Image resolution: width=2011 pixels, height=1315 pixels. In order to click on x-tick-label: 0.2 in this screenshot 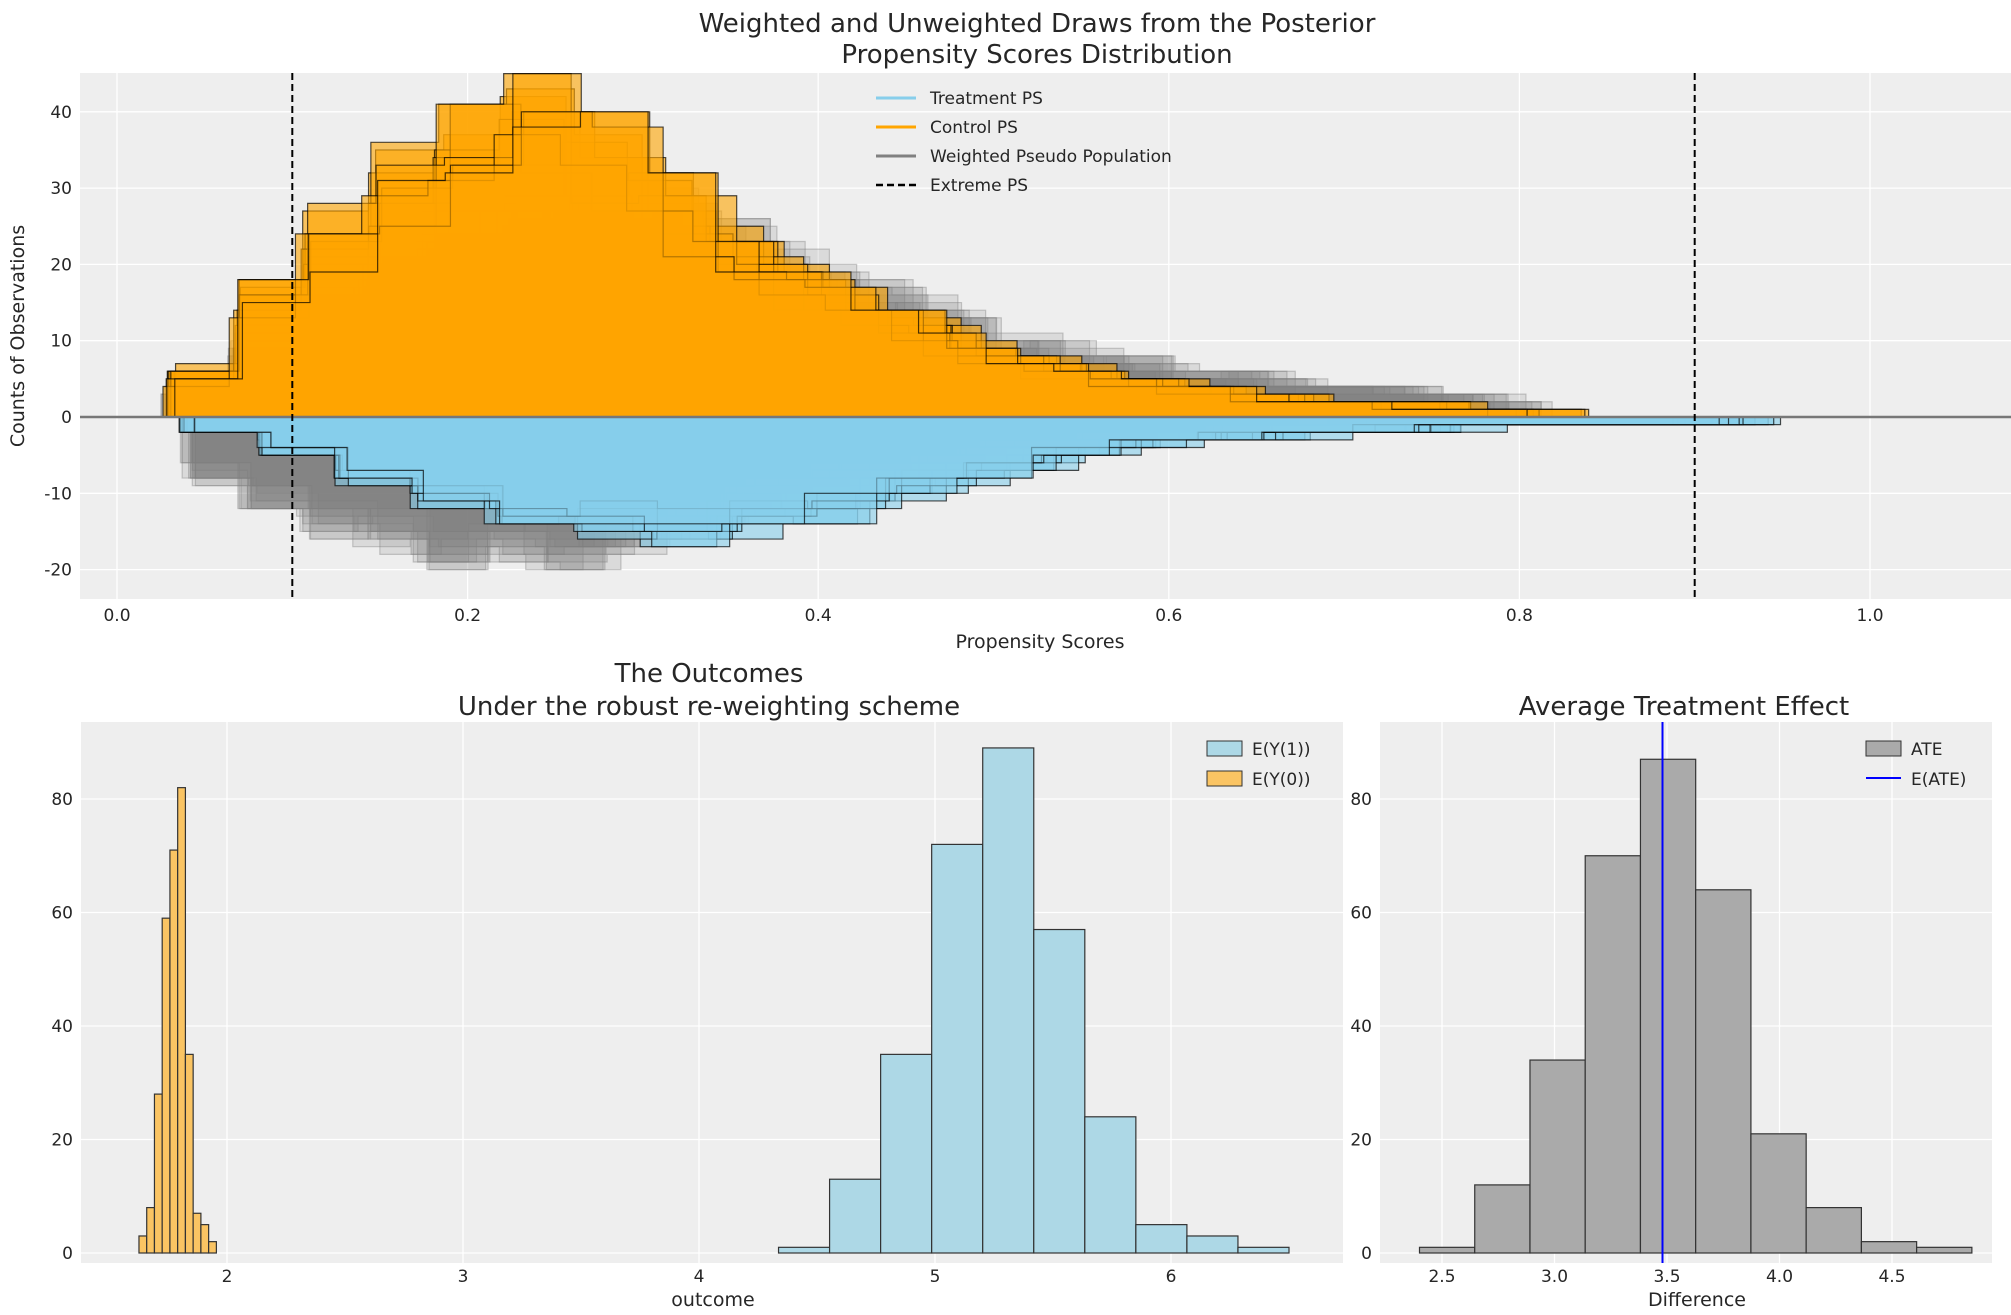, I will do `click(467, 616)`.